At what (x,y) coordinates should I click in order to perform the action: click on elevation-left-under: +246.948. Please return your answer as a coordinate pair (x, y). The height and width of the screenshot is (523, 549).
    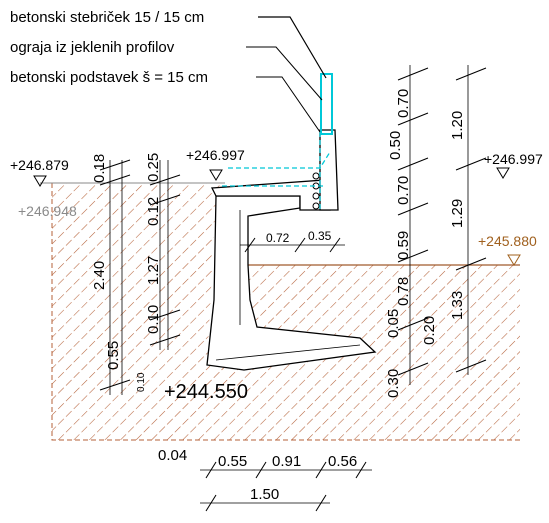
    Looking at the image, I should click on (47, 211).